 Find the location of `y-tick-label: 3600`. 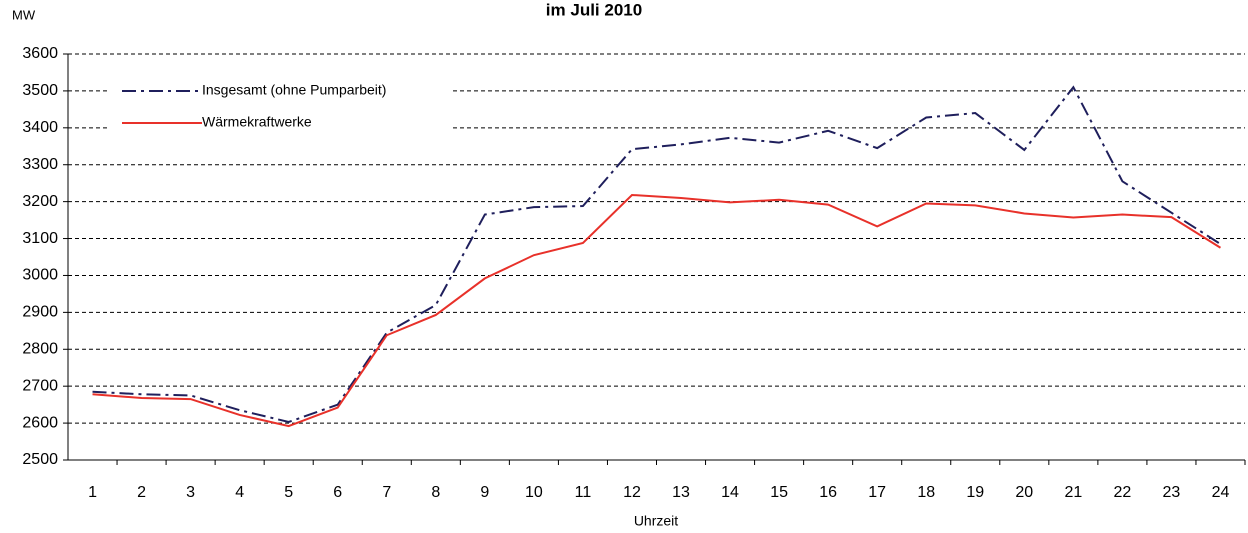

y-tick-label: 3600 is located at coordinates (40, 53).